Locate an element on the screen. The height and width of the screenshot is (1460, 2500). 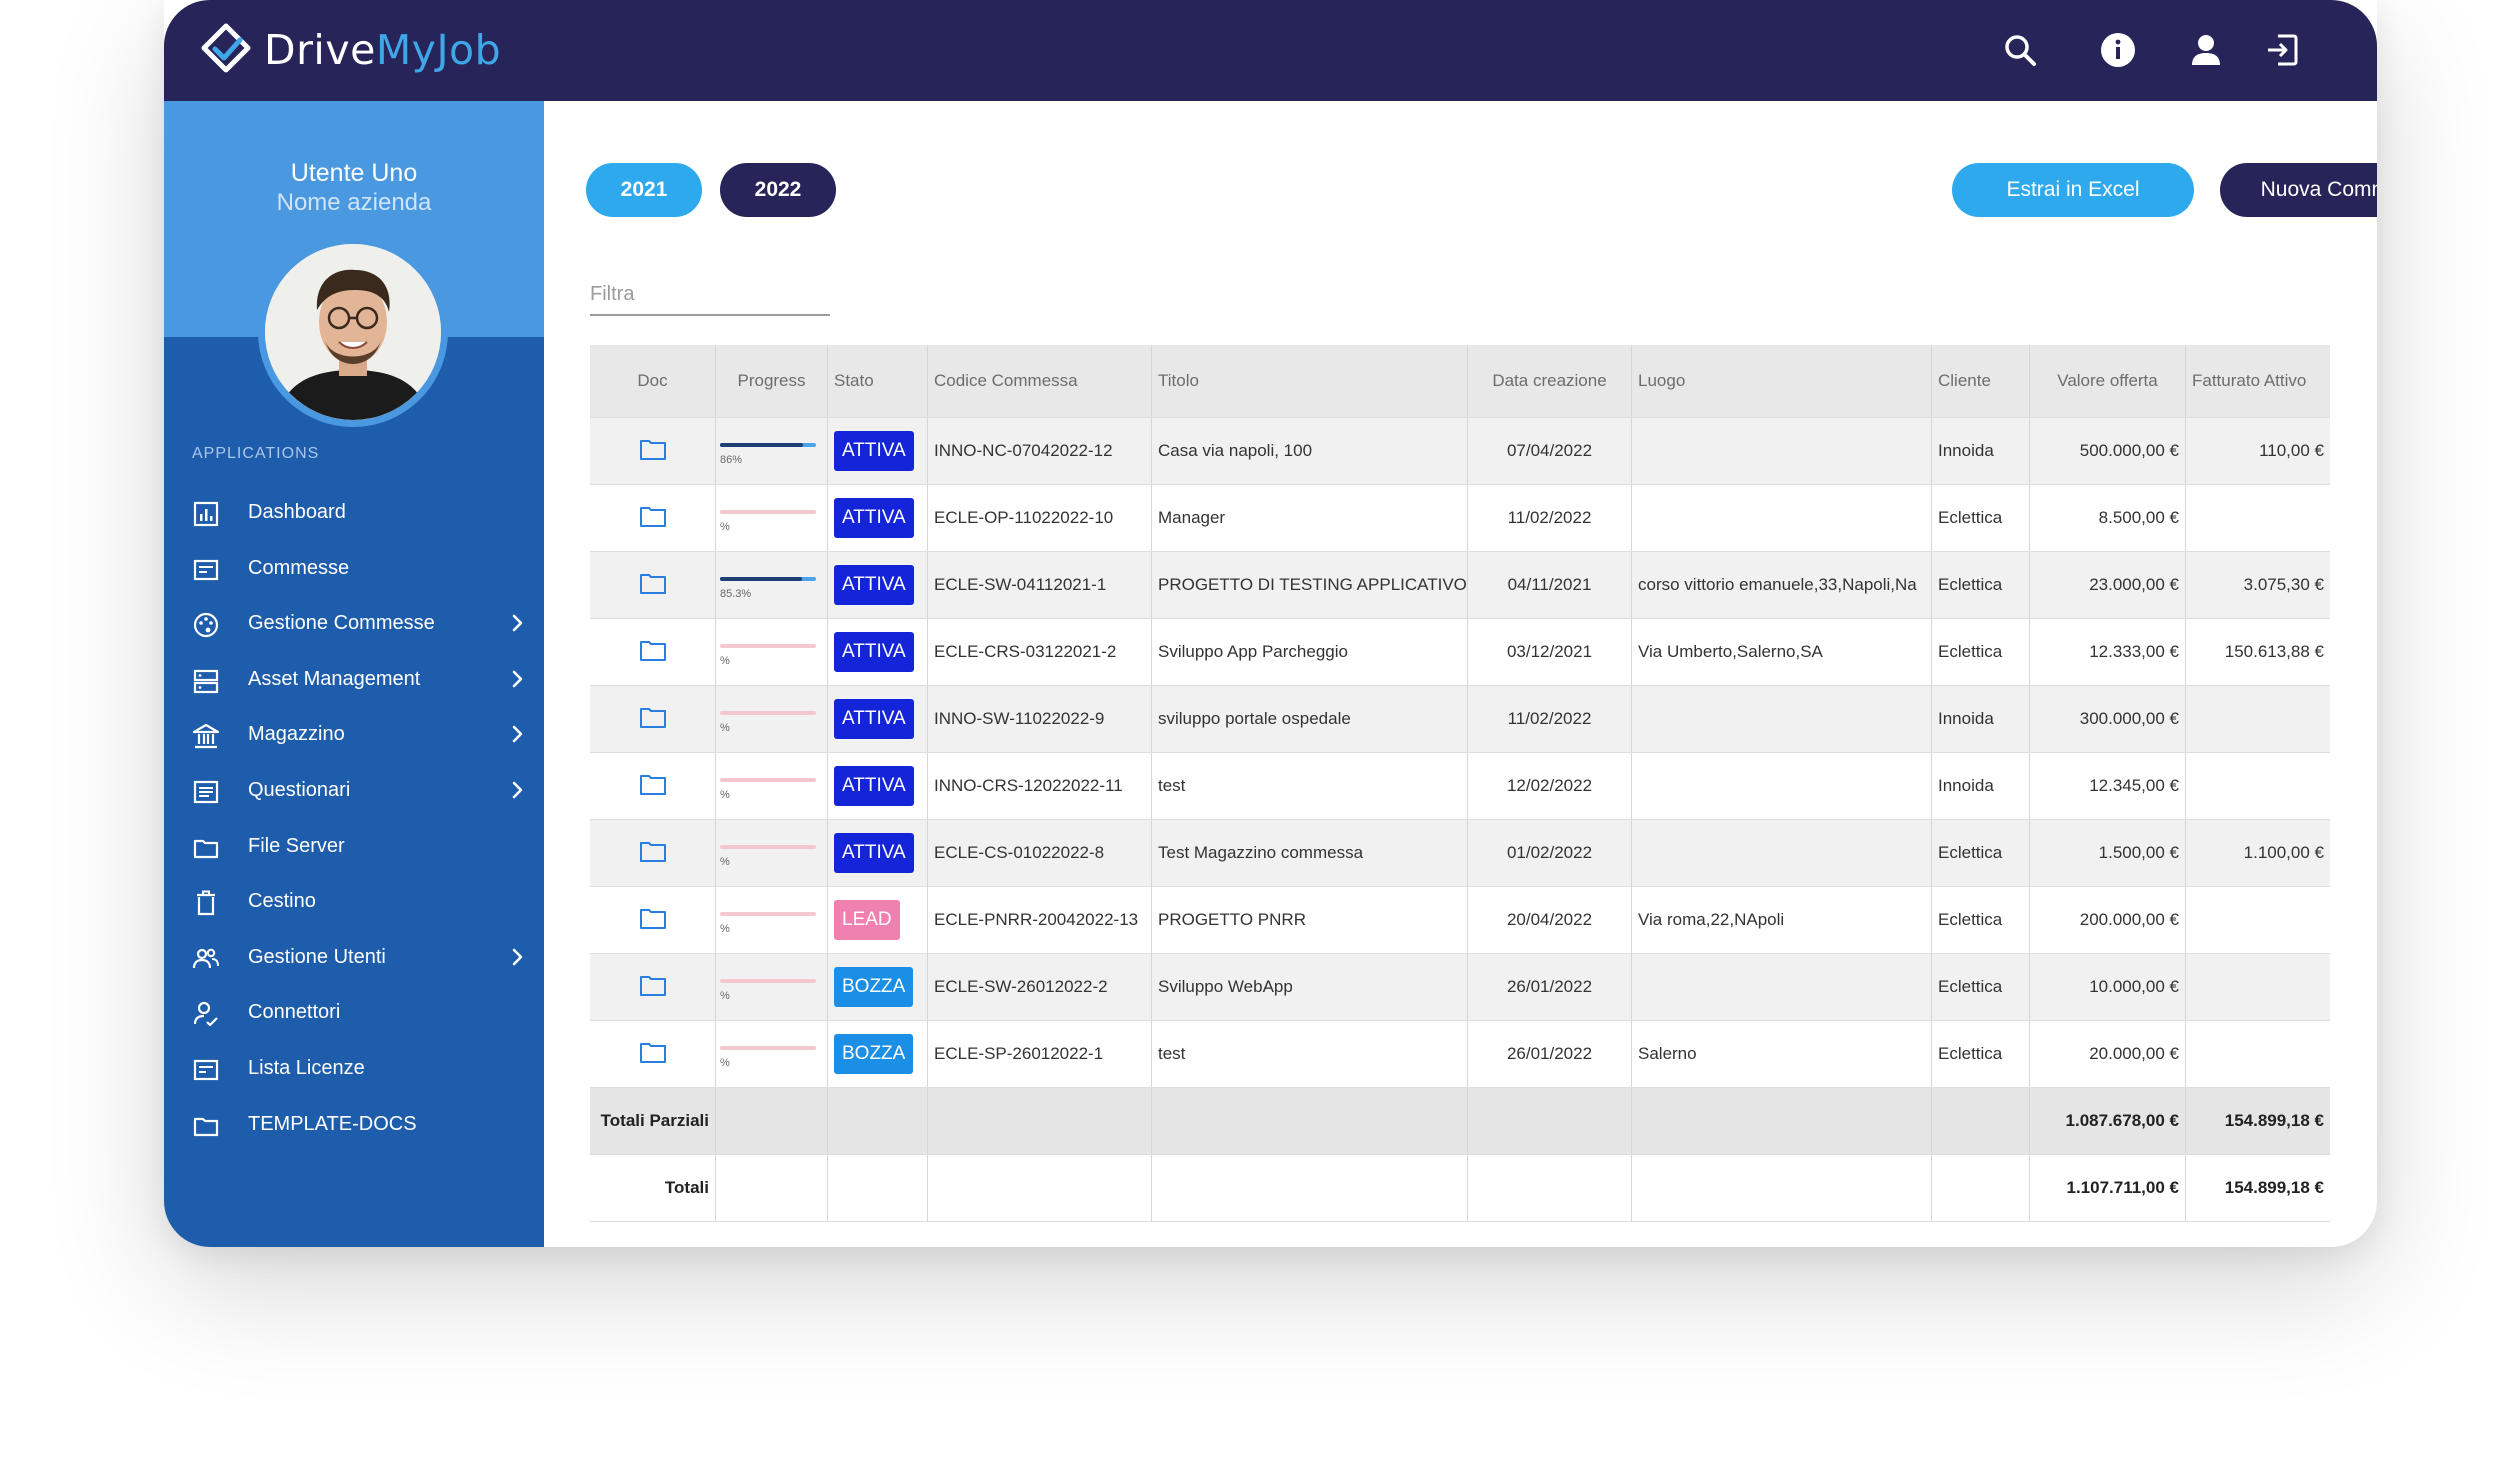
progress-cell: % is located at coordinates (772, 652).